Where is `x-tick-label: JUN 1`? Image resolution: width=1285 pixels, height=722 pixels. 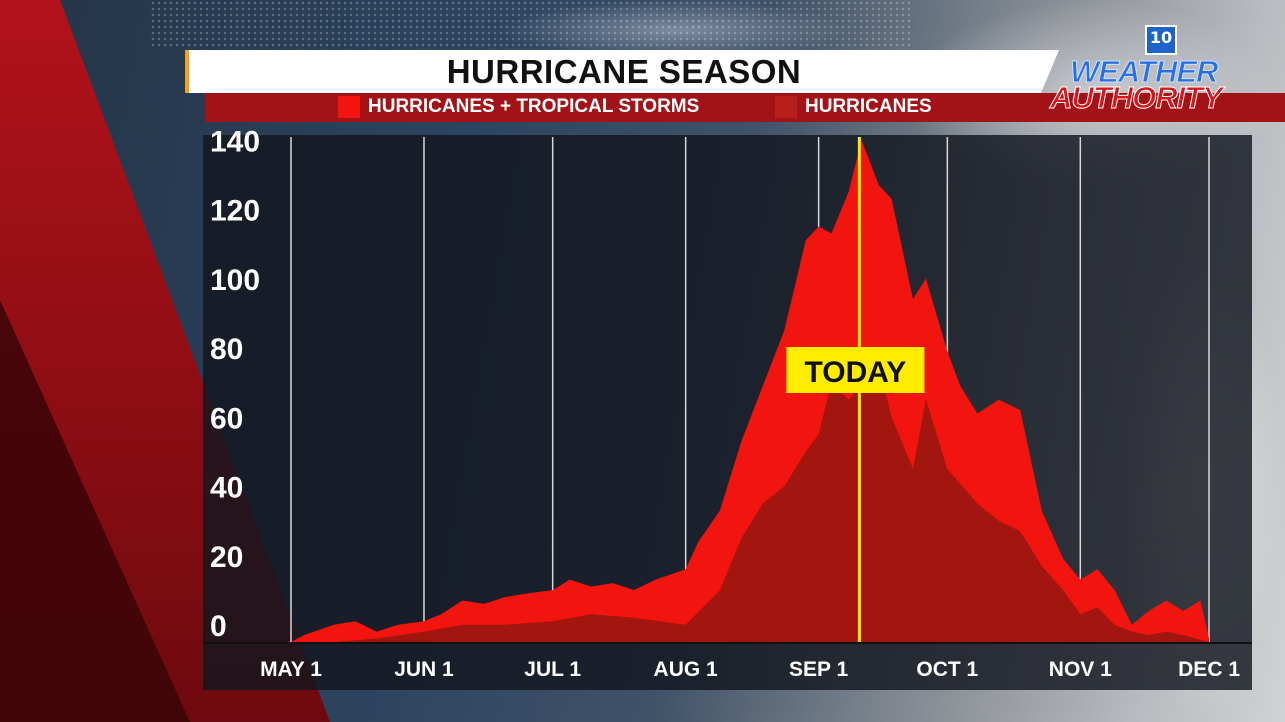 x-tick-label: JUN 1 is located at coordinates (424, 669).